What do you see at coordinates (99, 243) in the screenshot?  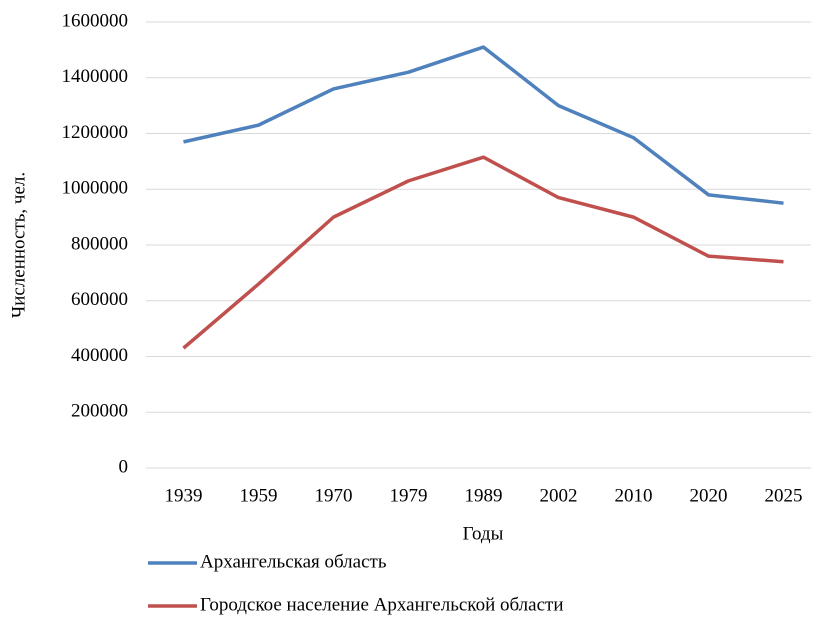 I see `y-tick-label: 800000` at bounding box center [99, 243].